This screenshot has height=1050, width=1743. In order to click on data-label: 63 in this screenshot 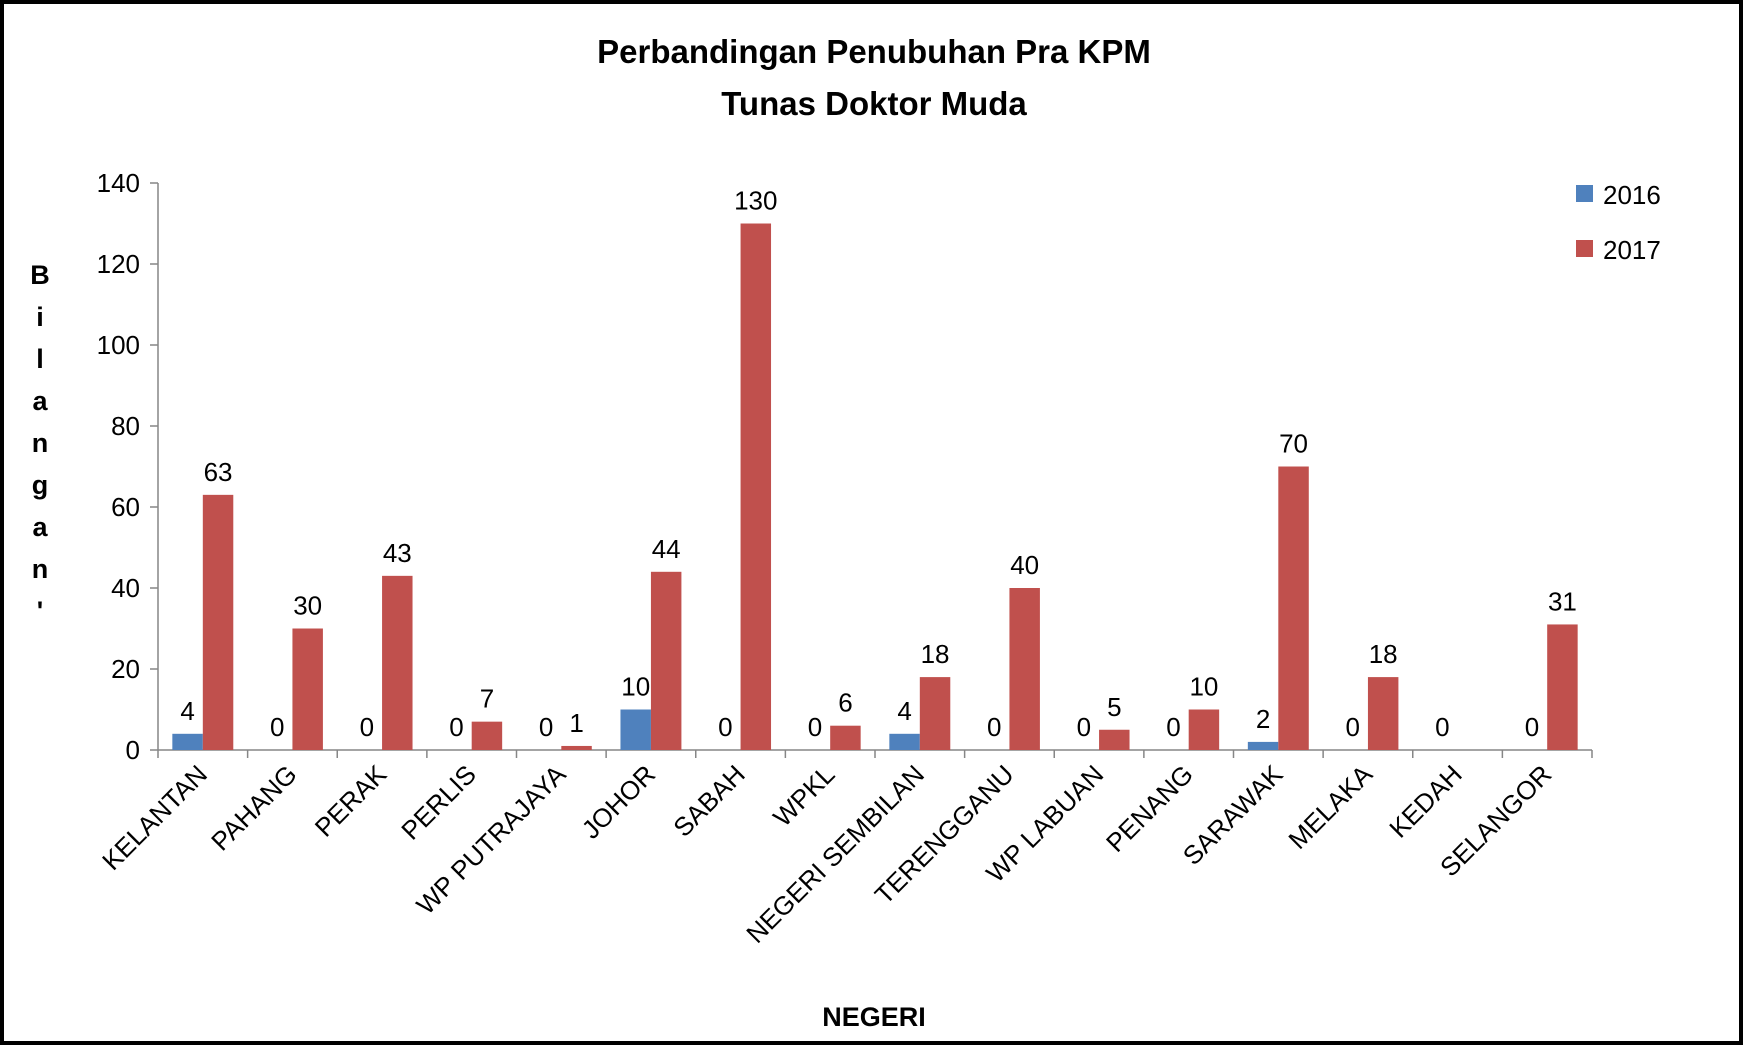, I will do `click(218, 472)`.